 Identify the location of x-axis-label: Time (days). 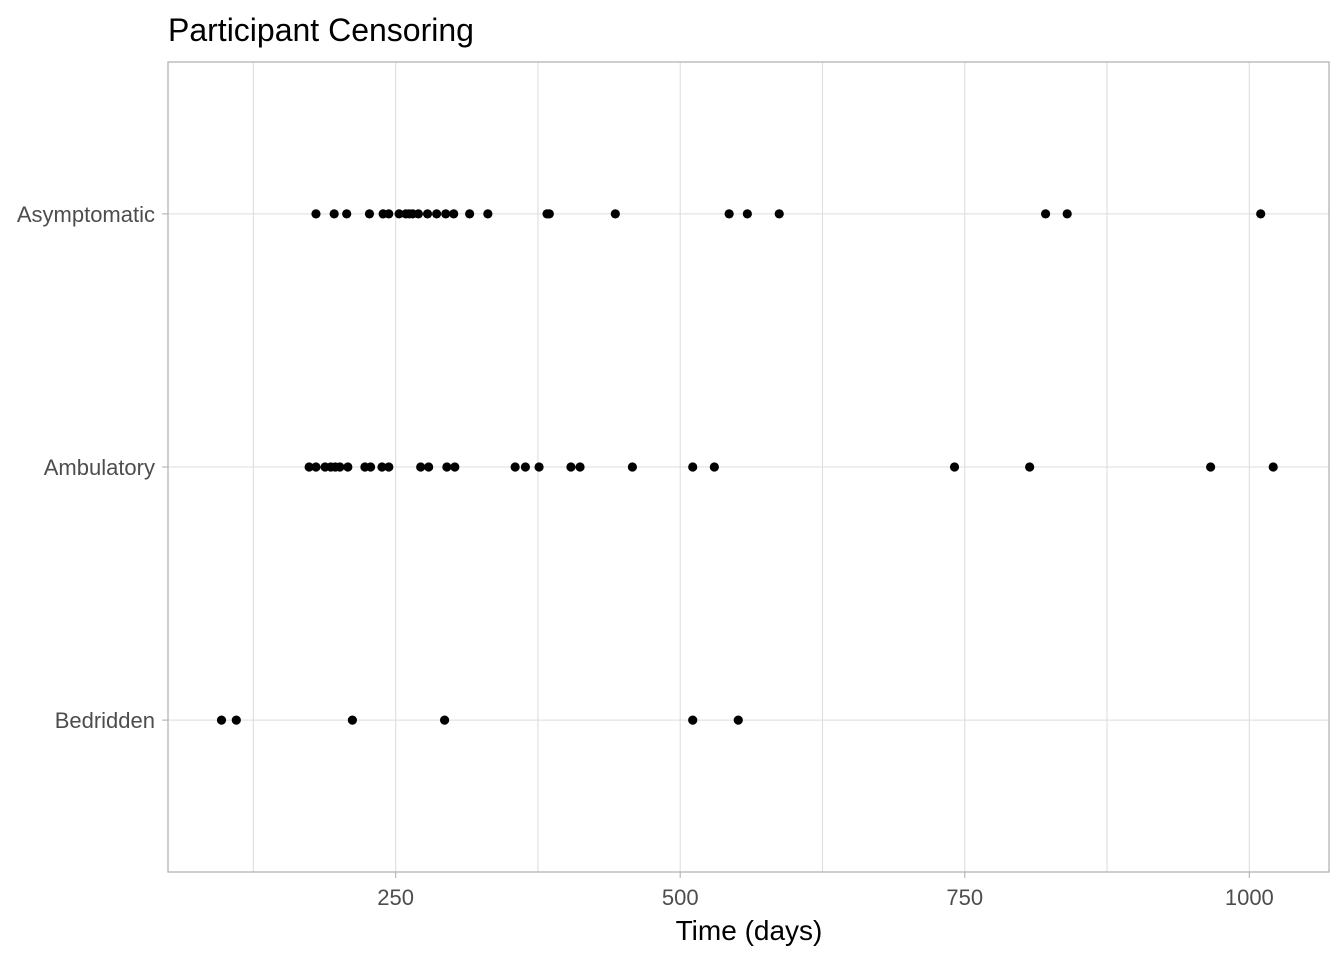
(749, 930).